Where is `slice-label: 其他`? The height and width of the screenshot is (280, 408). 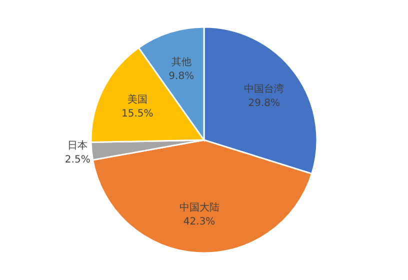 slice-label: 其他 is located at coordinates (181, 62).